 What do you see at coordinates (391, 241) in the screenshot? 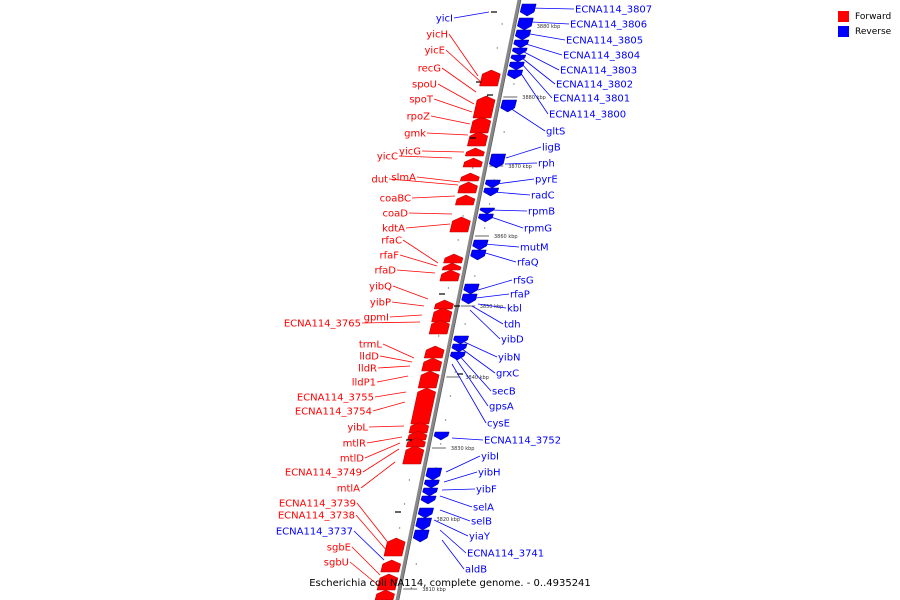
I see `forward-gene-label: rfaC` at bounding box center [391, 241].